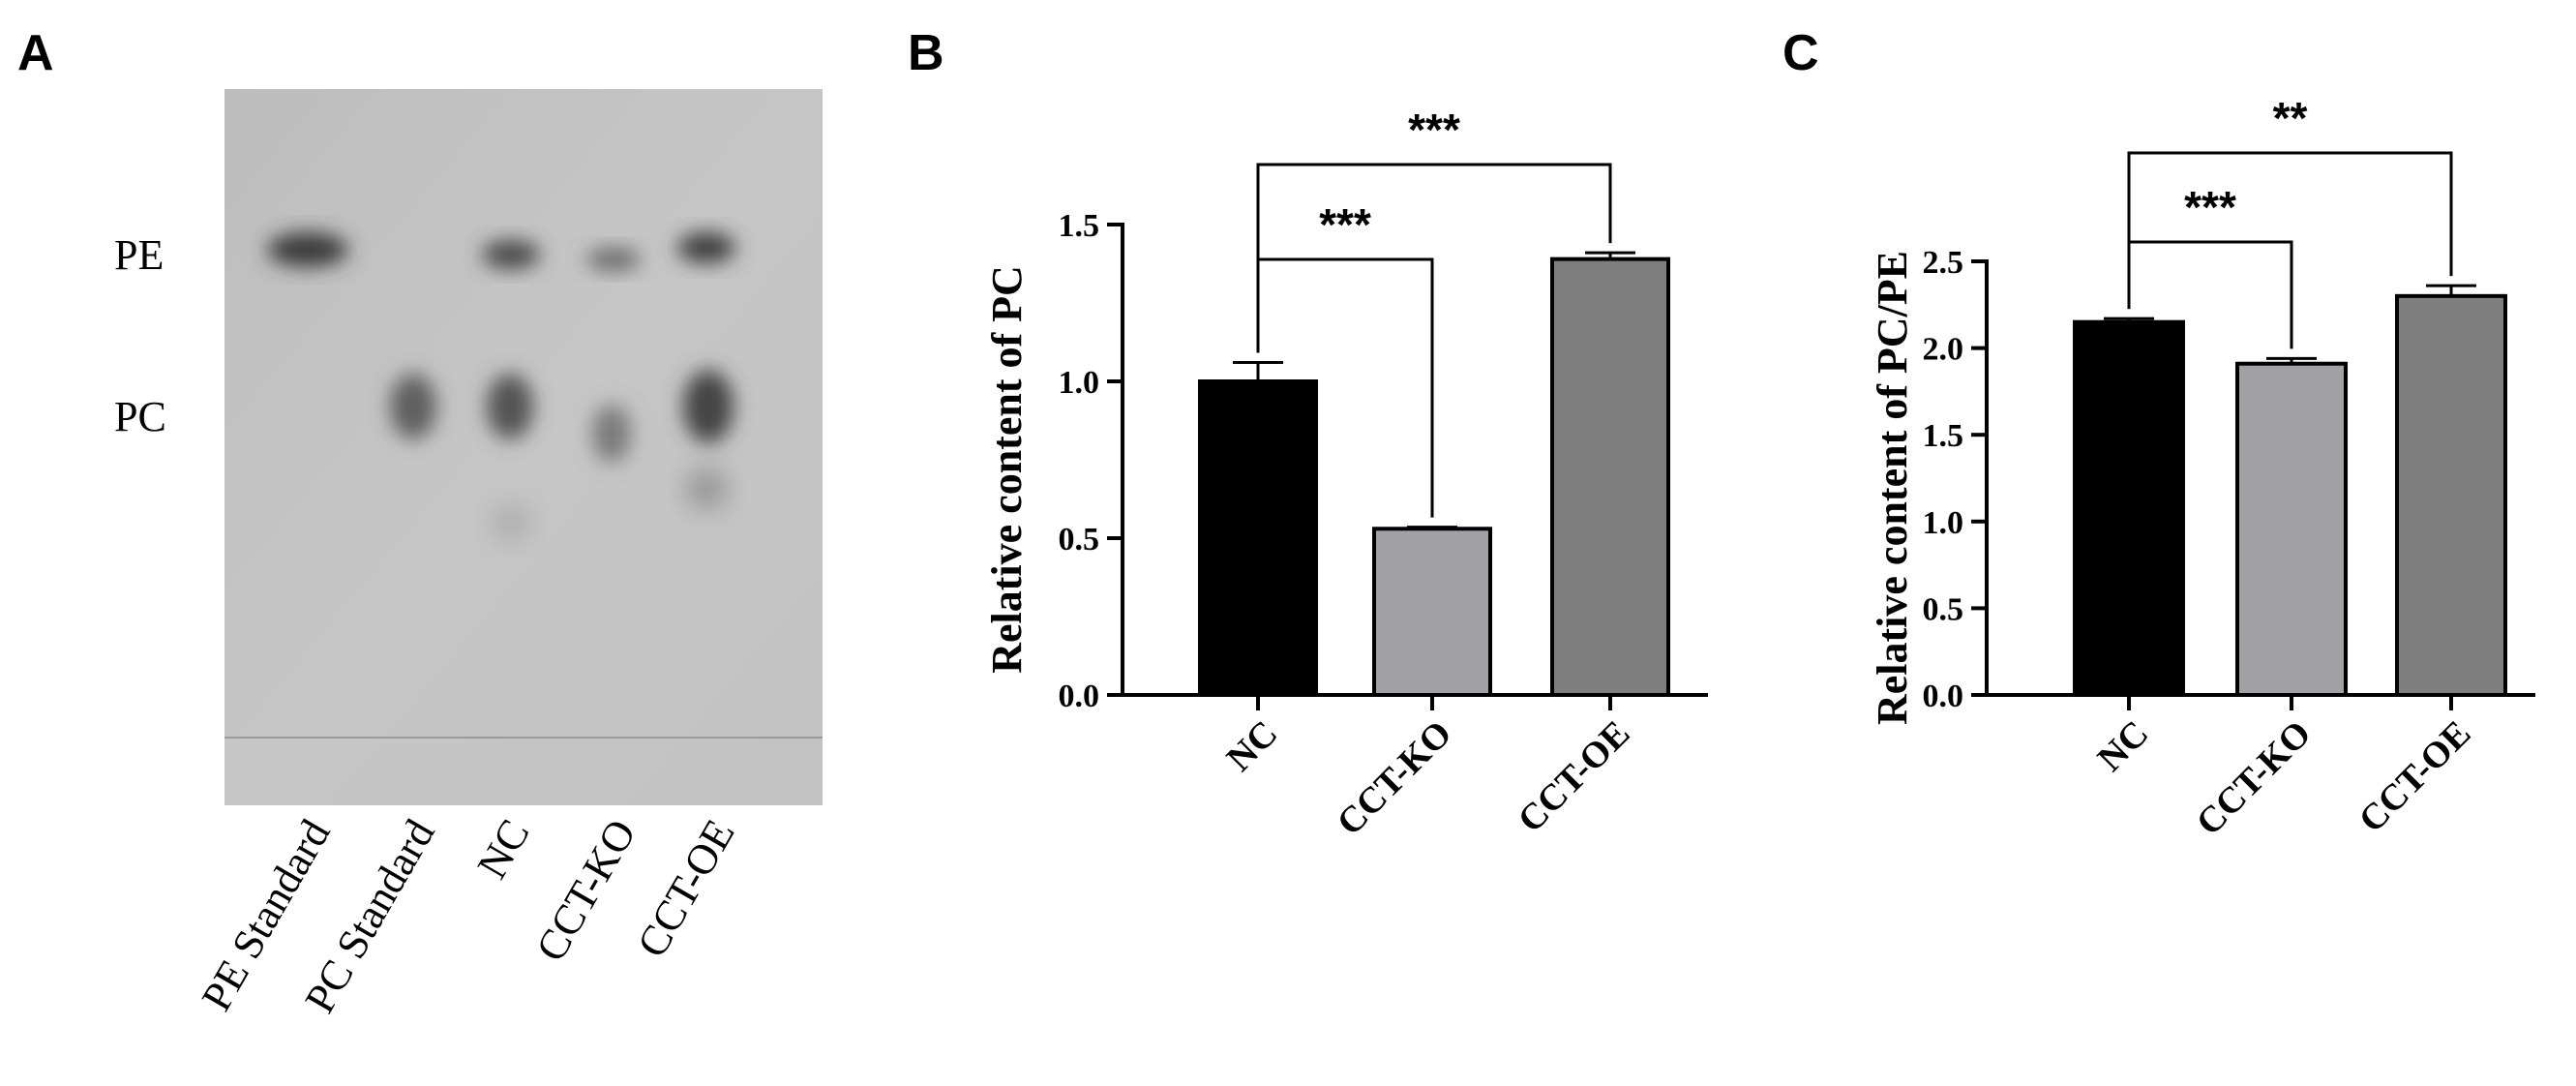  What do you see at coordinates (1800, 53) in the screenshot?
I see `panel-letter-c: C` at bounding box center [1800, 53].